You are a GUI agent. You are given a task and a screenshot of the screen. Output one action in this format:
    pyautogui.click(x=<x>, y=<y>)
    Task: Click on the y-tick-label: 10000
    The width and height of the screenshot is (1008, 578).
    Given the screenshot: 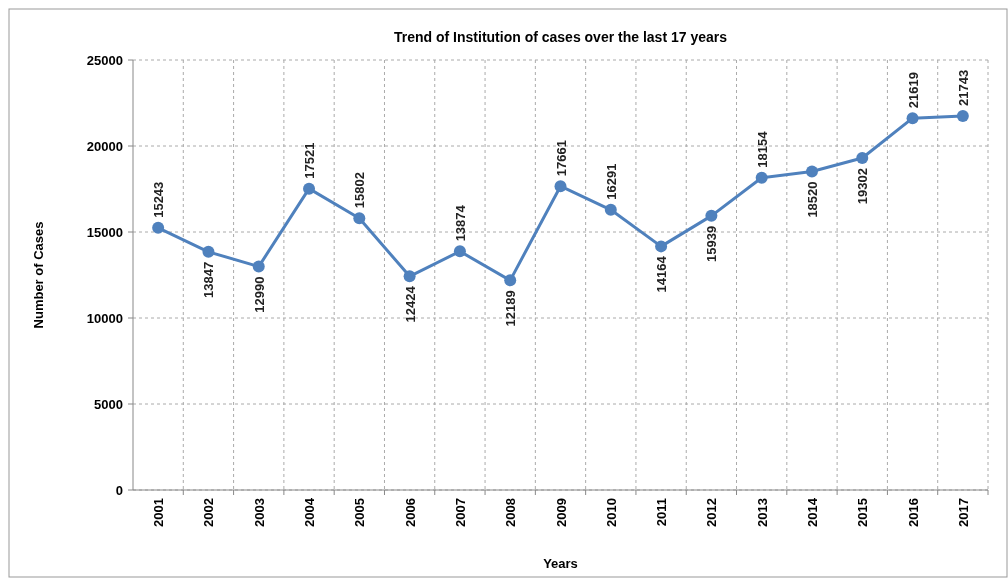 What is the action you would take?
    pyautogui.click(x=104, y=318)
    